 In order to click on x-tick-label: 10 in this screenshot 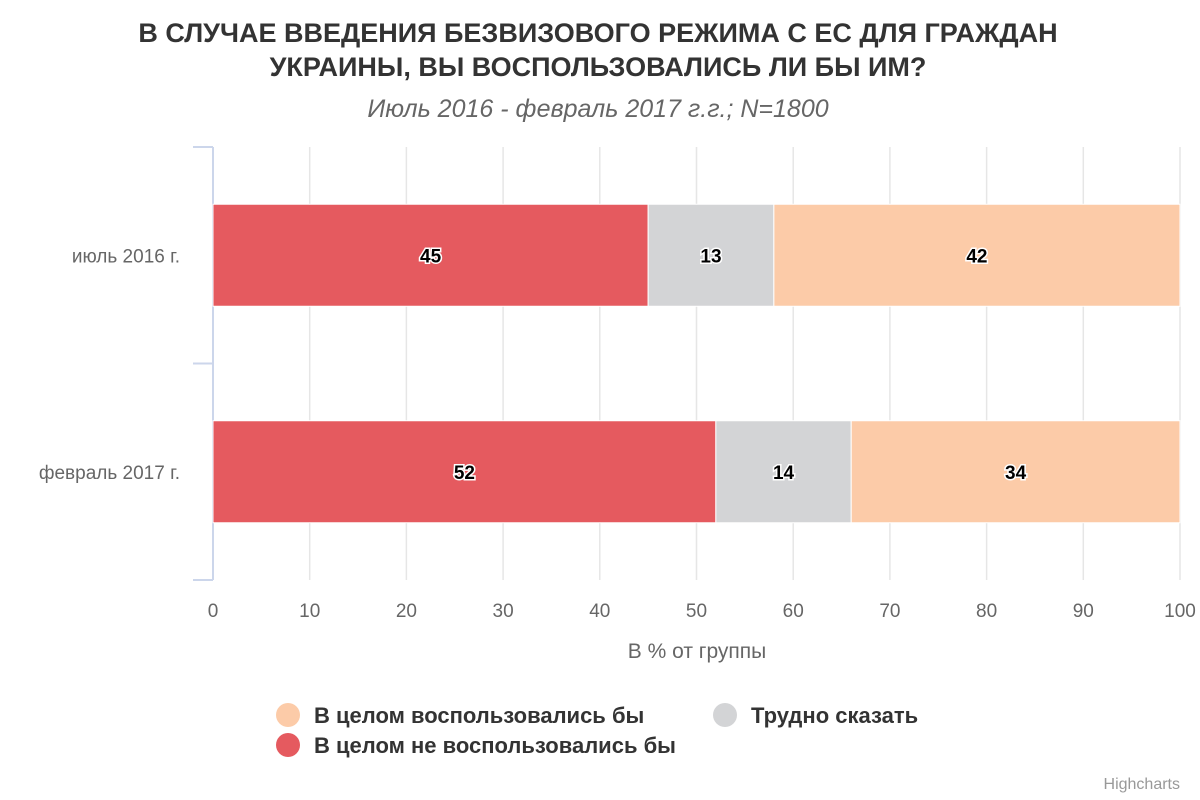, I will do `click(309, 611)`.